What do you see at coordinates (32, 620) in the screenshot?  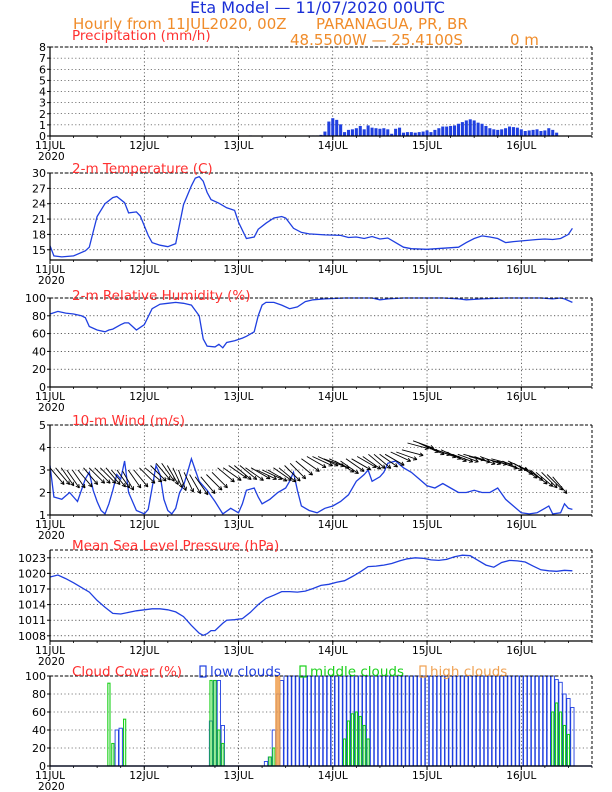 I see `y-tick-label: 1011` at bounding box center [32, 620].